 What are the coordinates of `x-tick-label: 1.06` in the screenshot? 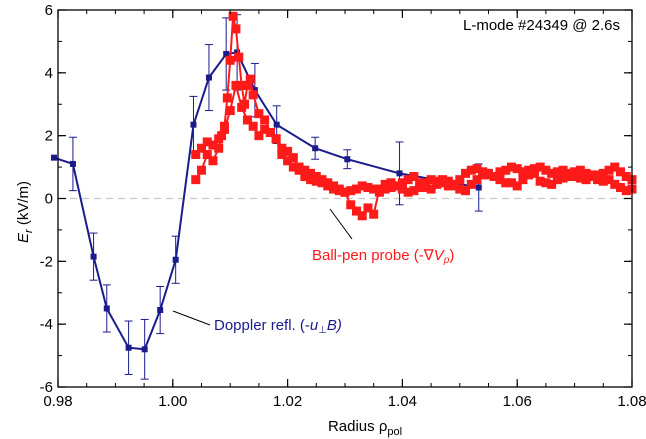 It's located at (517, 401).